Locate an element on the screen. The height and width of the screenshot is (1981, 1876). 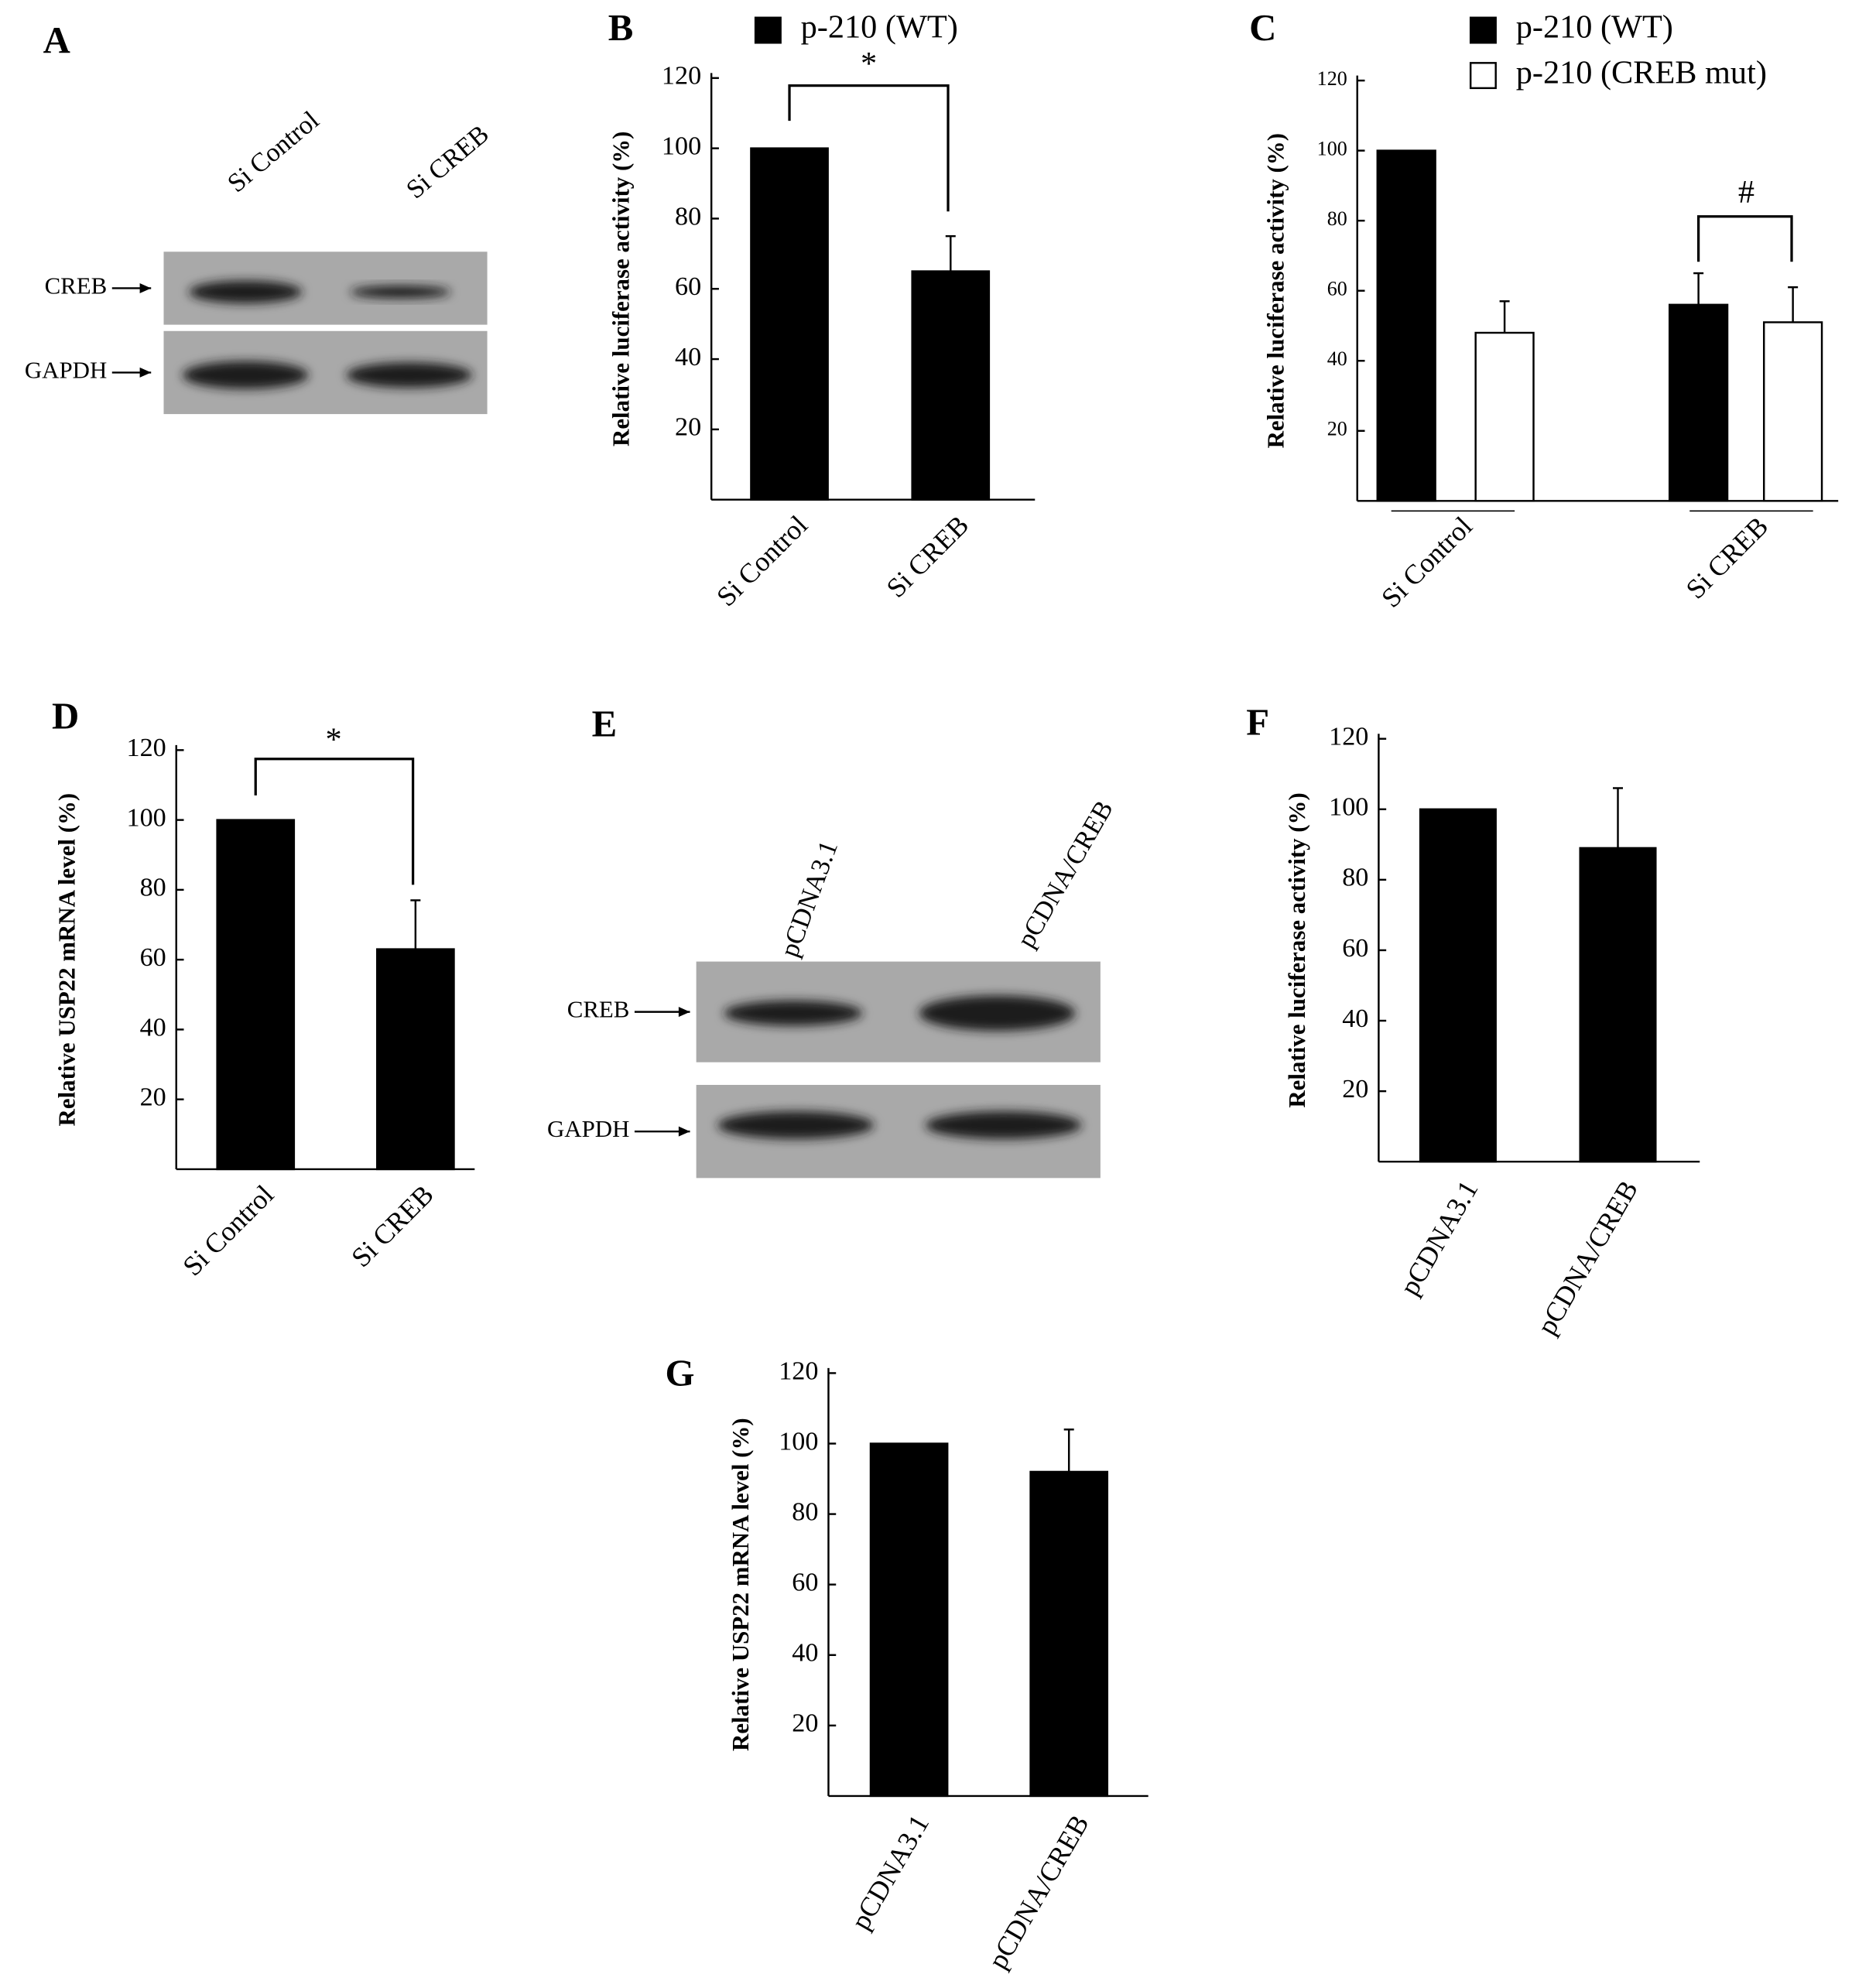
panel-label: E is located at coordinates (605, 723).